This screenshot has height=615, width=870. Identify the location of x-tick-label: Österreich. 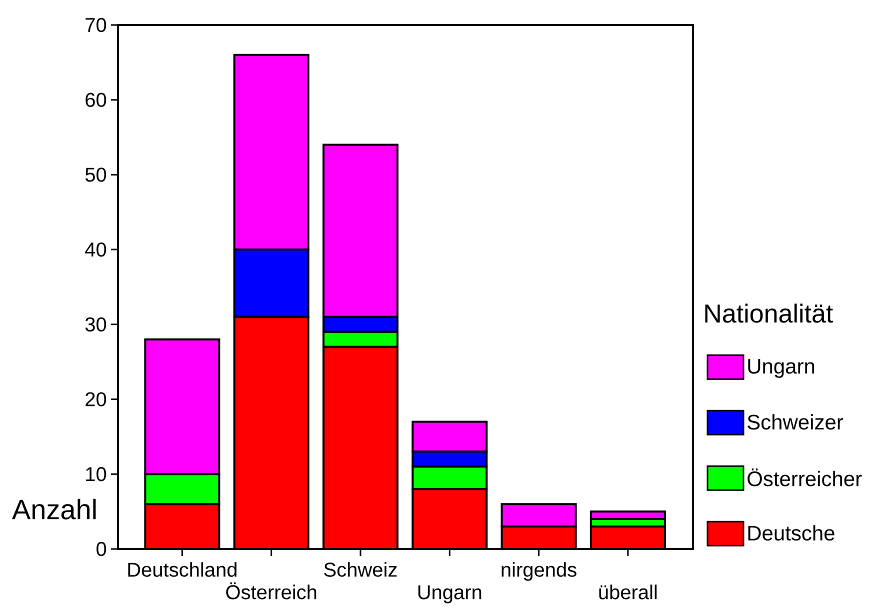
(271, 591).